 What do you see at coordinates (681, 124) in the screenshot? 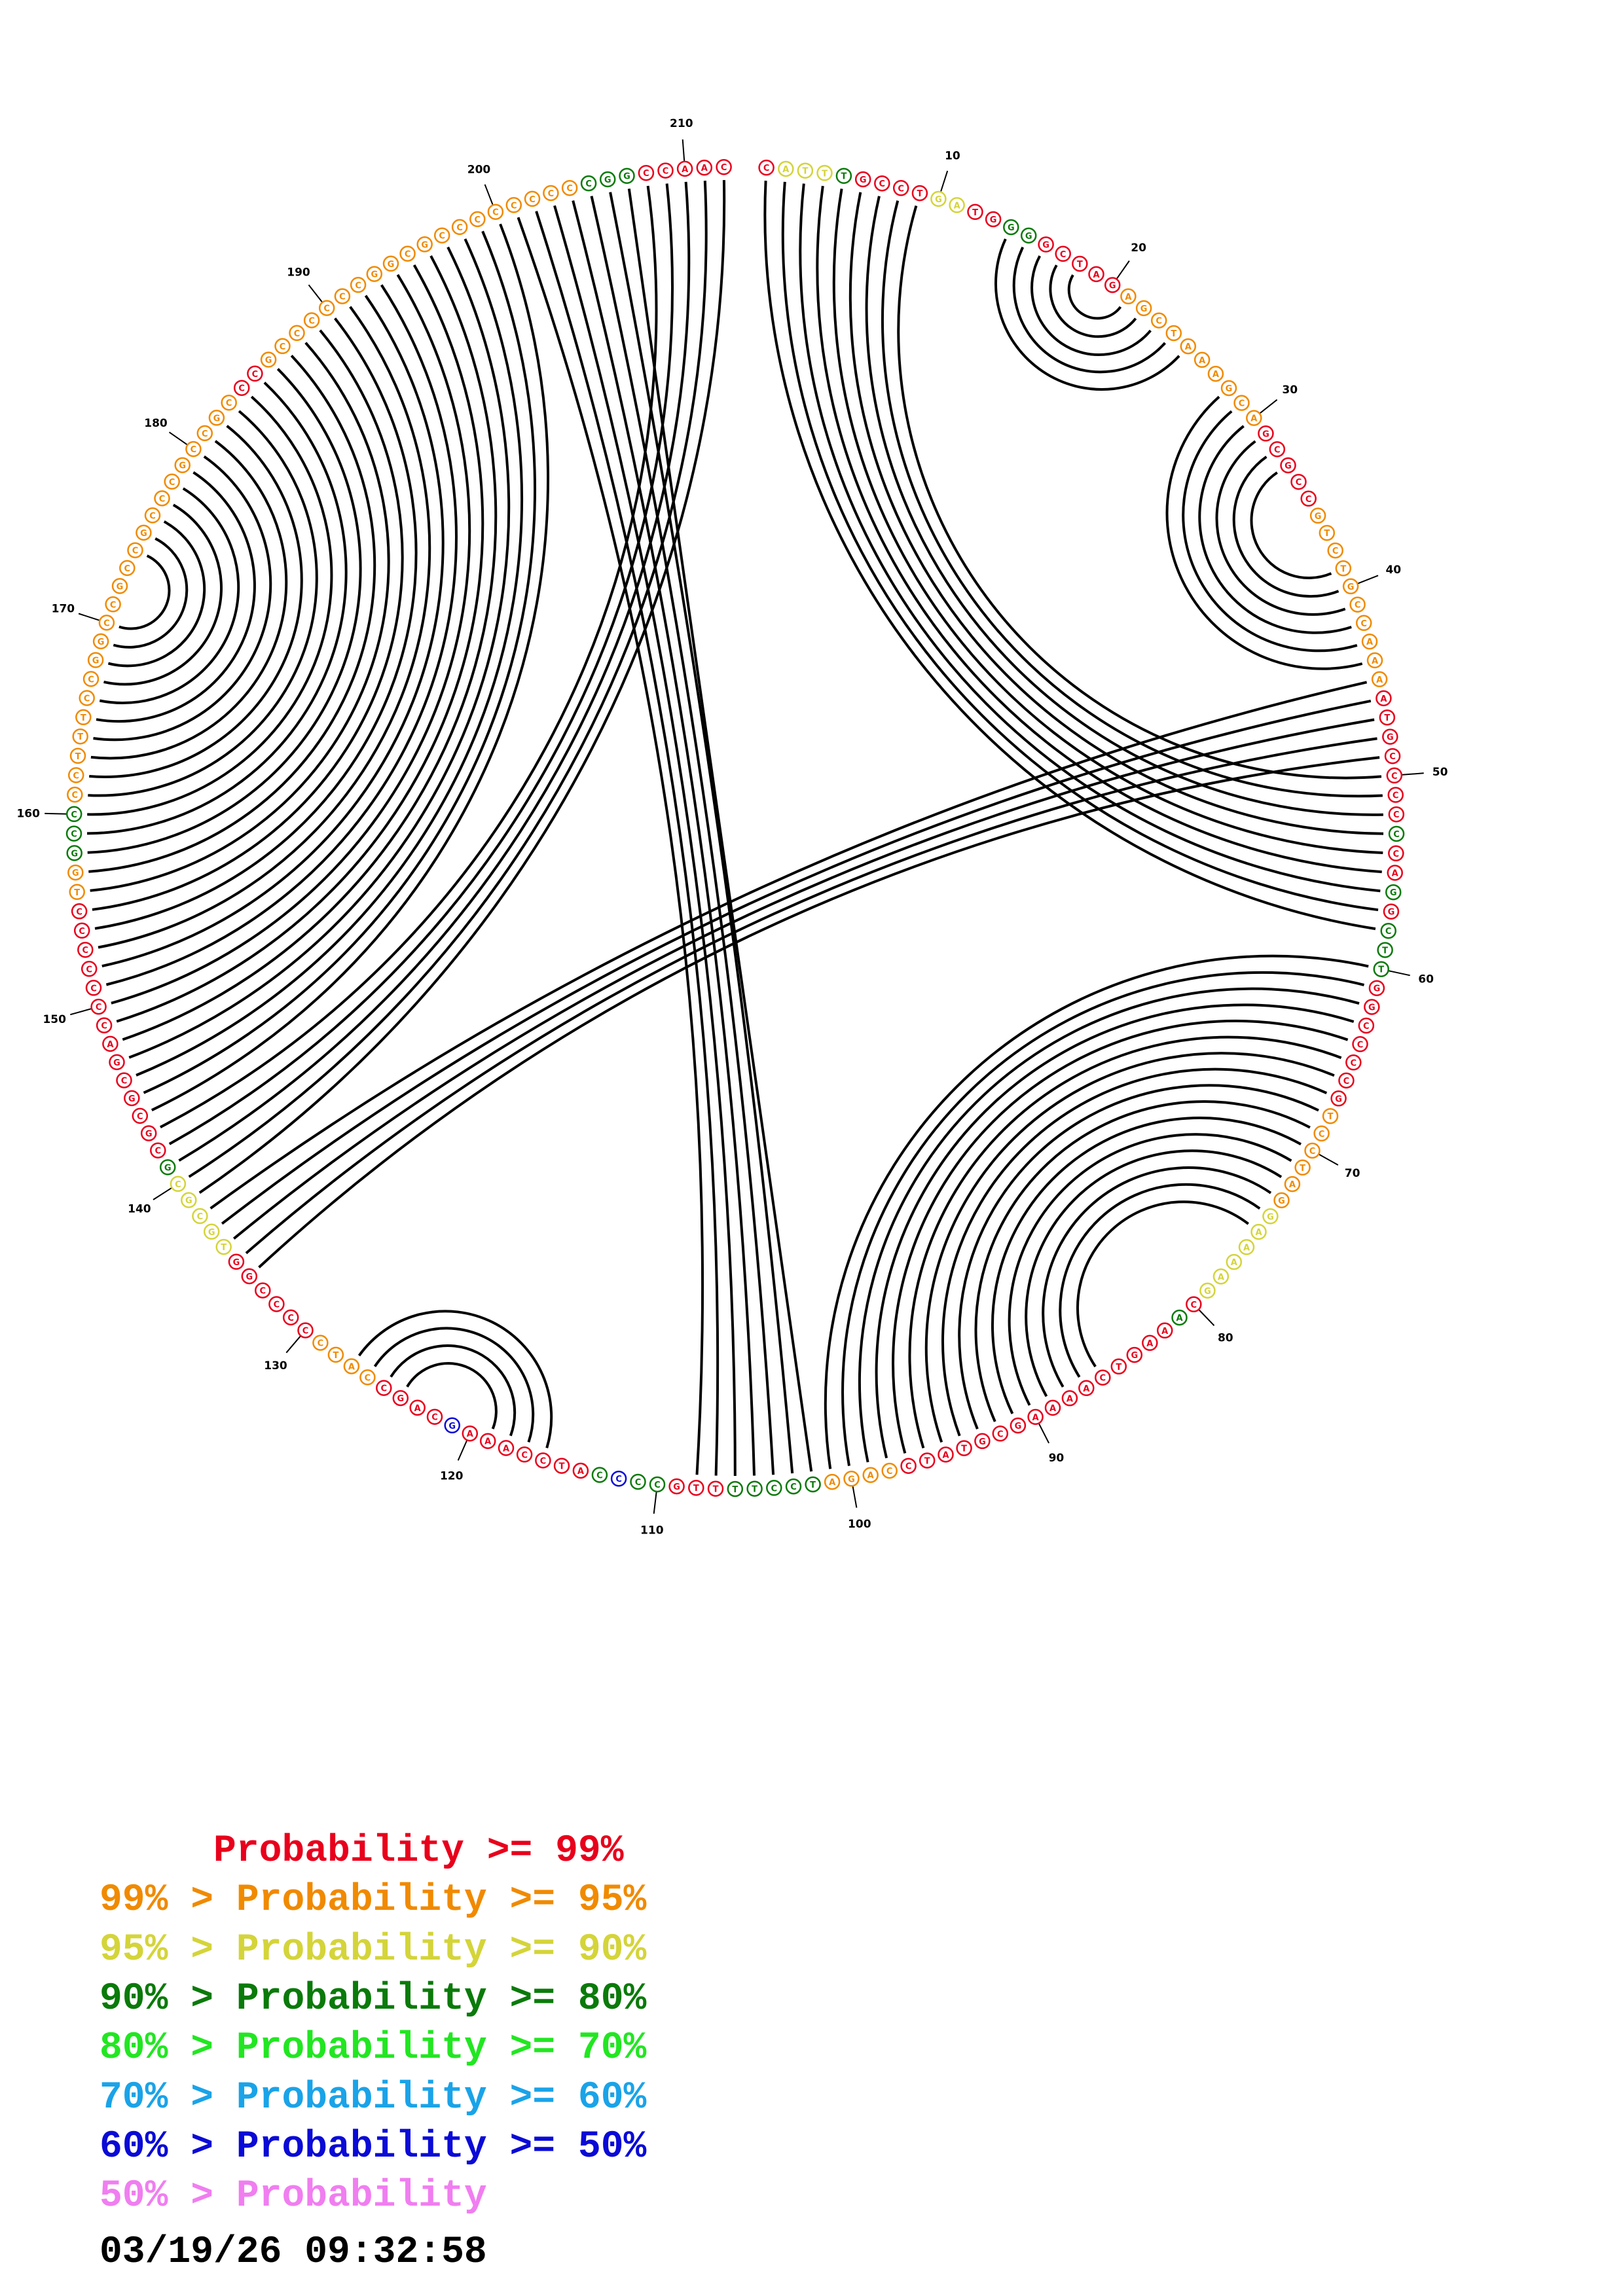
I see `position-label: 210` at bounding box center [681, 124].